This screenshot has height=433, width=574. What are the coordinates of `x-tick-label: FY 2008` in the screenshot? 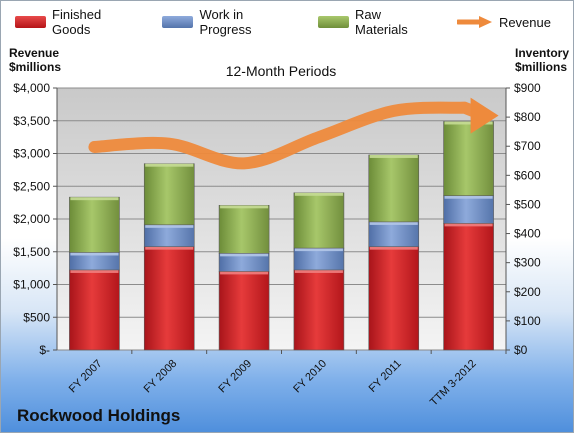 It's located at (161, 377).